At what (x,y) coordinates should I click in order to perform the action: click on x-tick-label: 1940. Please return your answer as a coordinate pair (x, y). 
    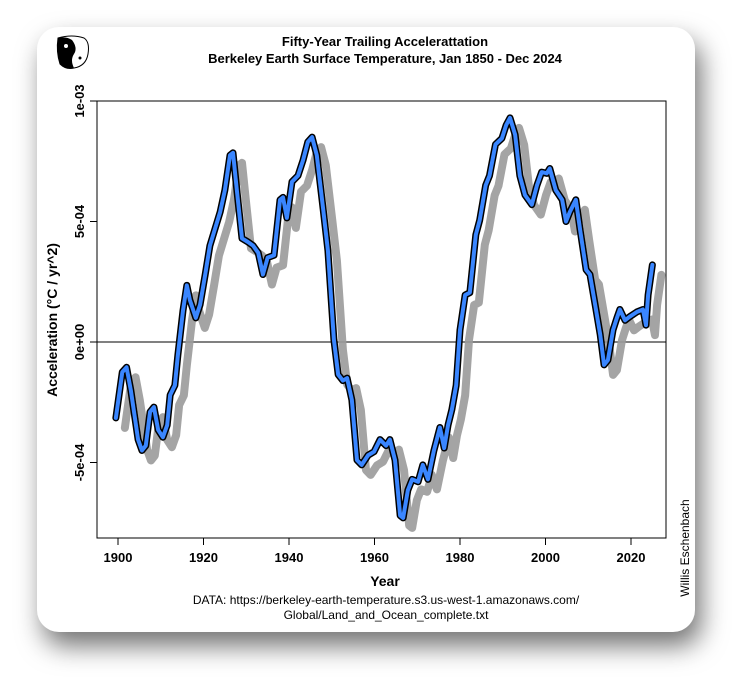
    Looking at the image, I should click on (289, 557).